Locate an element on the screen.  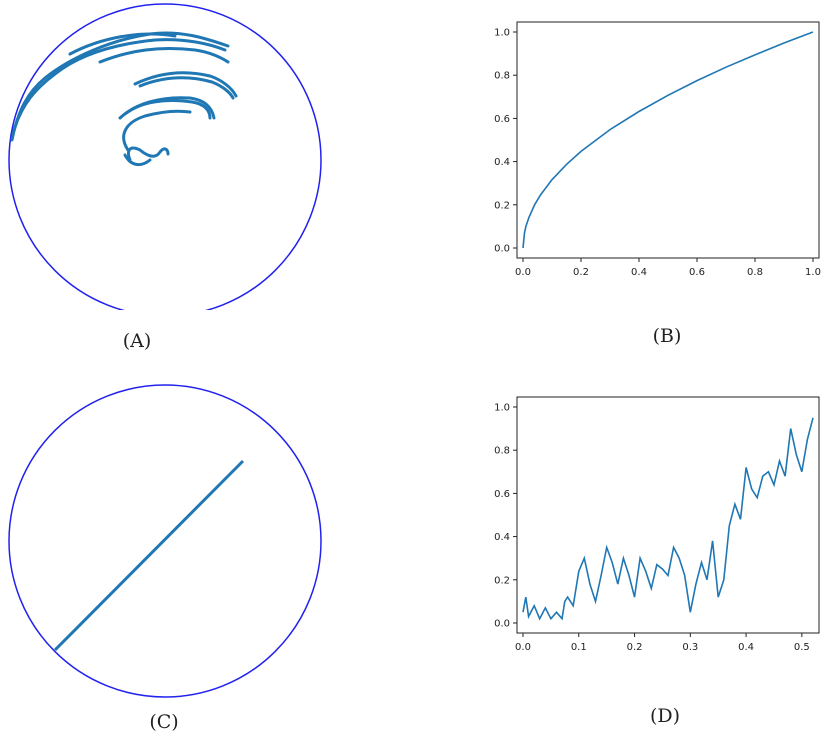
panel-d: 0.0 0.1 0.2 0.3 0.4 0.5 0.0 0.2 0.4 0.6 0.8 1.0 is located at coordinates (649, 525).